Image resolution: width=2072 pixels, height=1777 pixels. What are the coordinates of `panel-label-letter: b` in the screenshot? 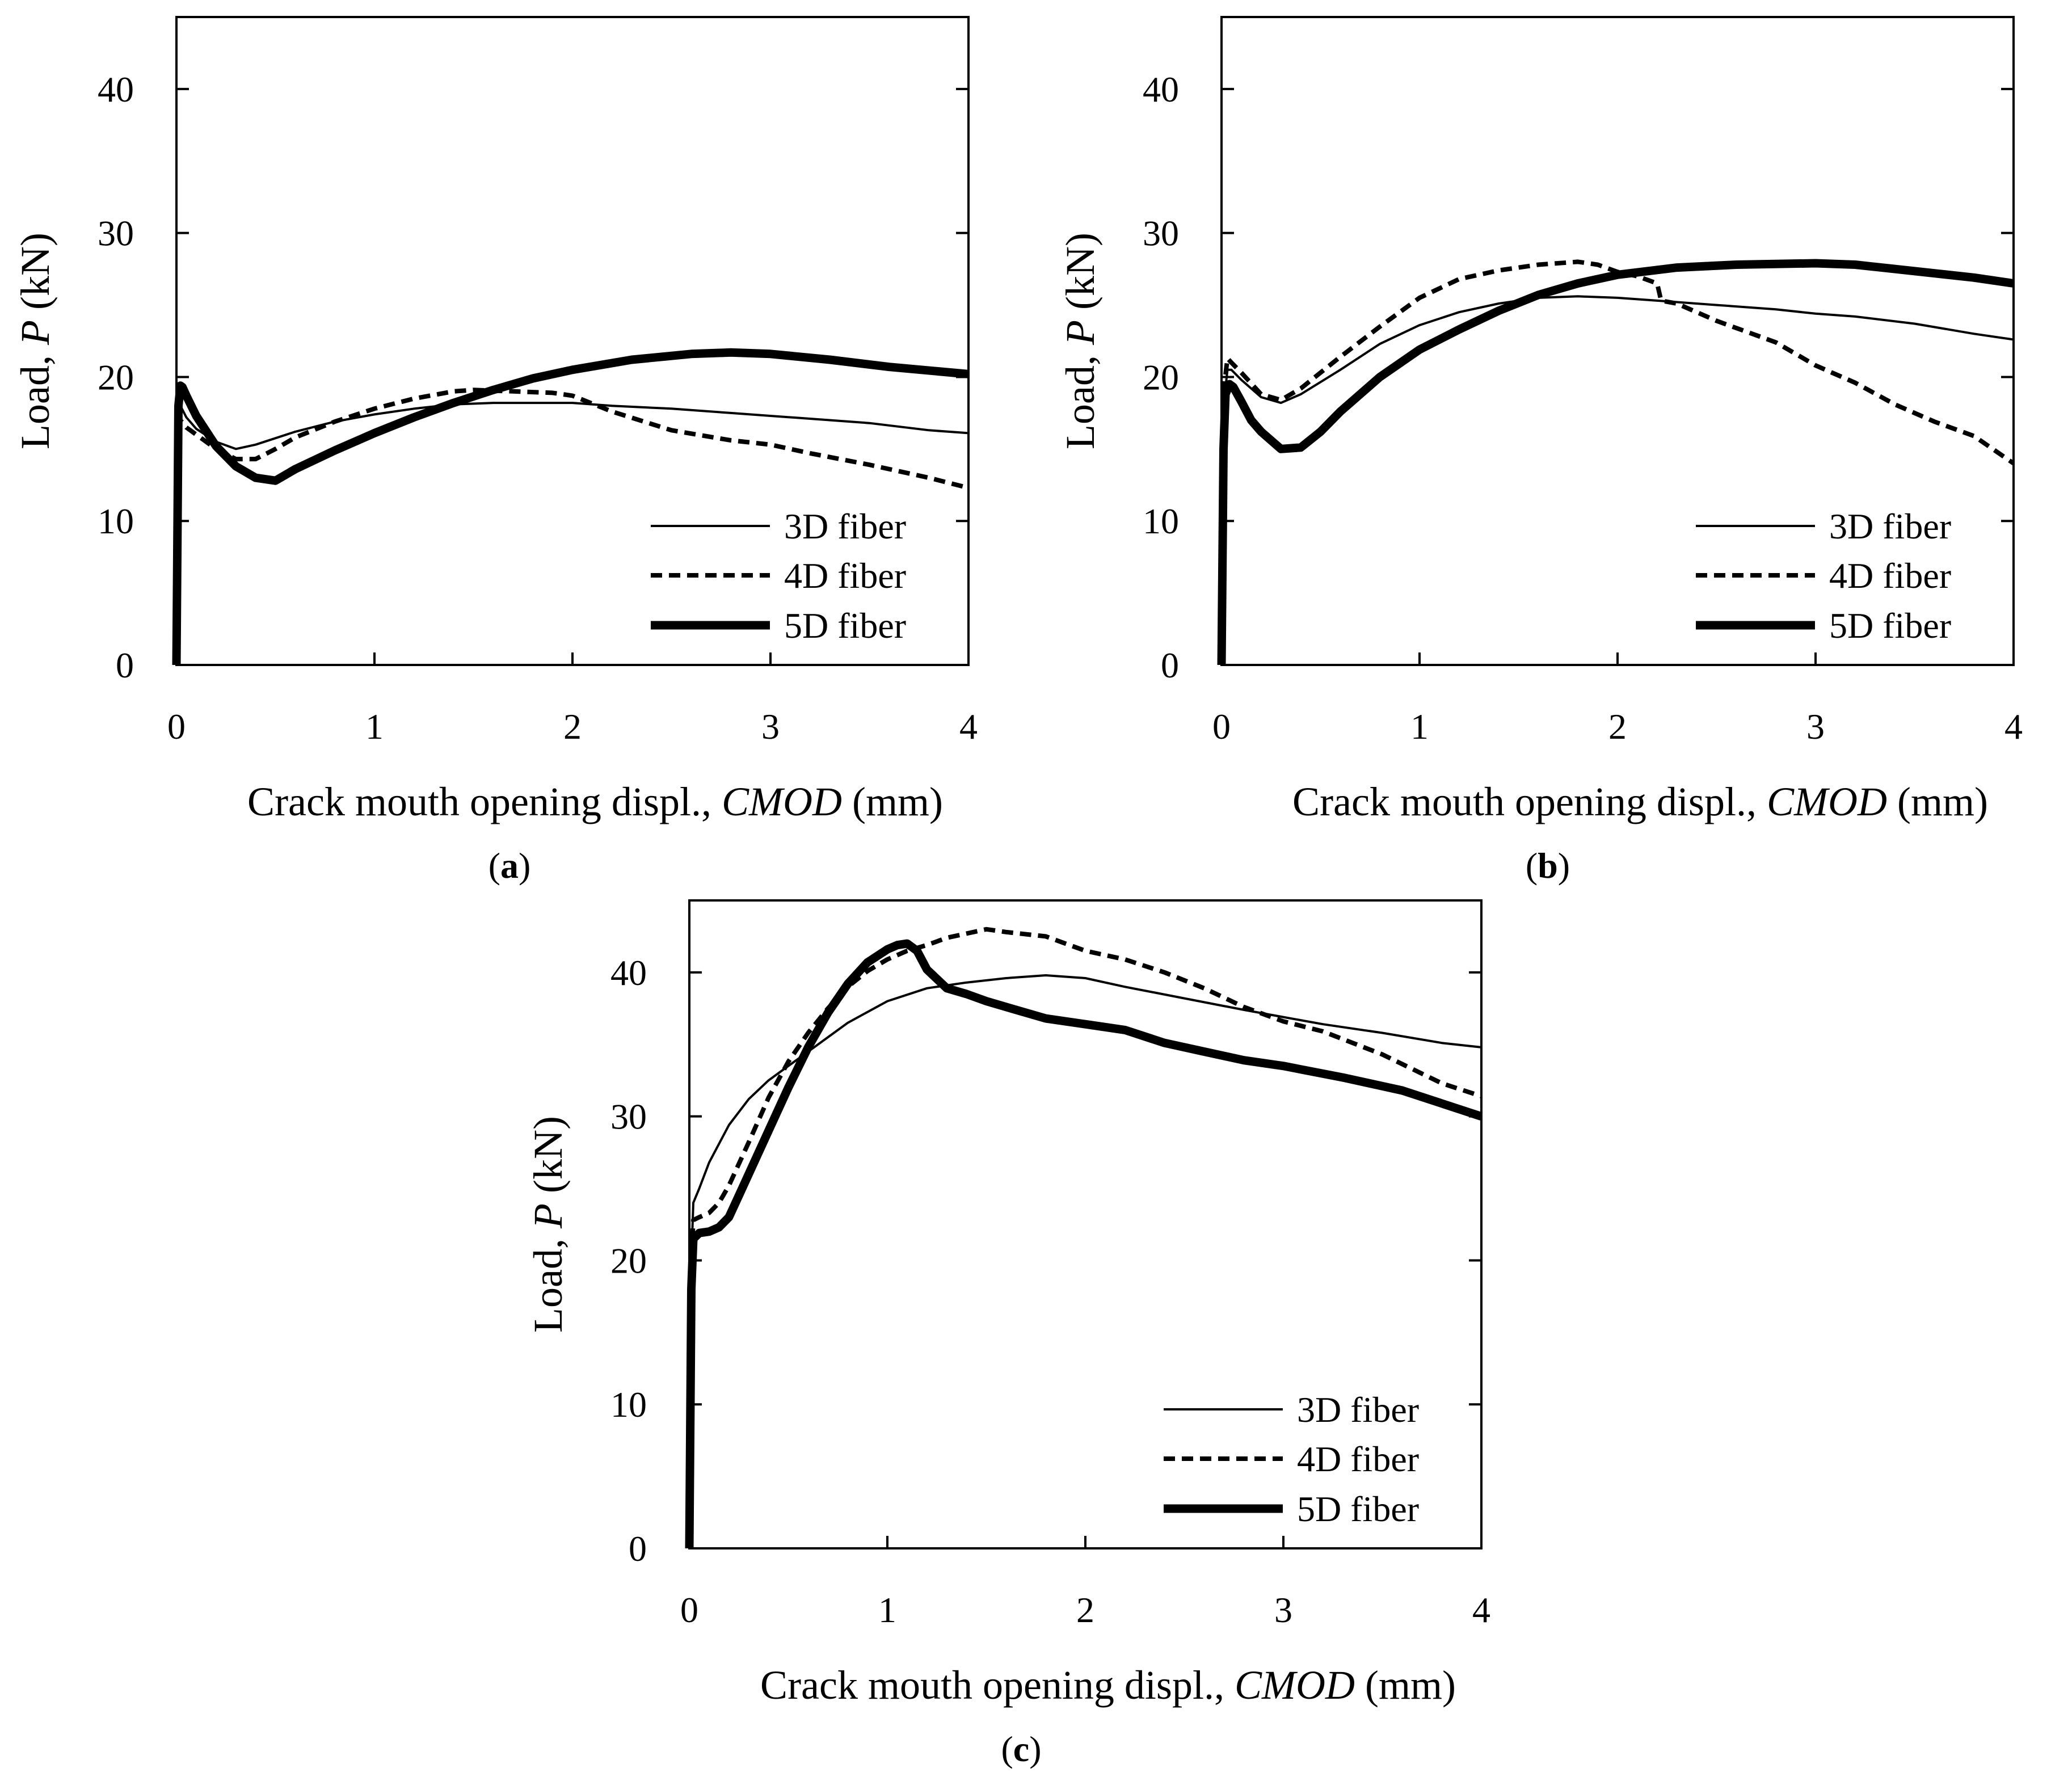 It's located at (1548, 865).